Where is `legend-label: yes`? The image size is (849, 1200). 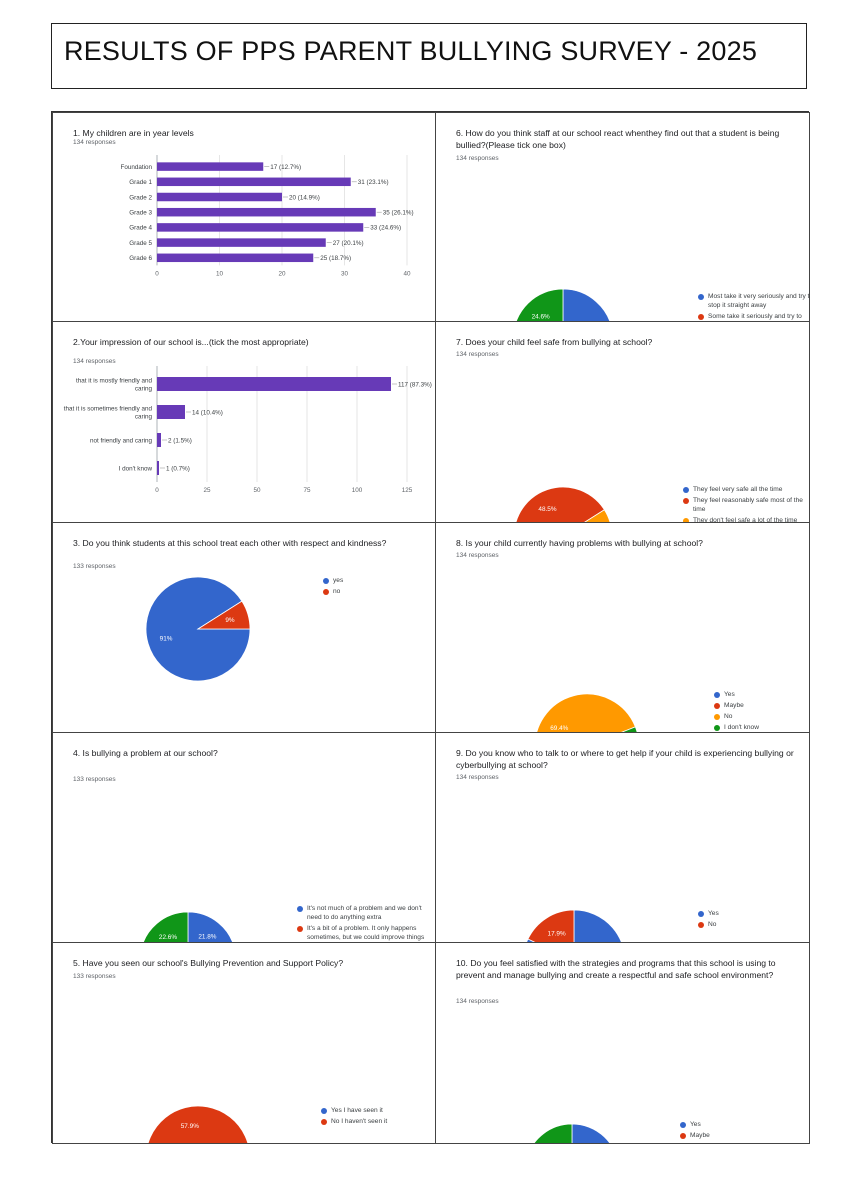 legend-label: yes is located at coordinates (338, 580).